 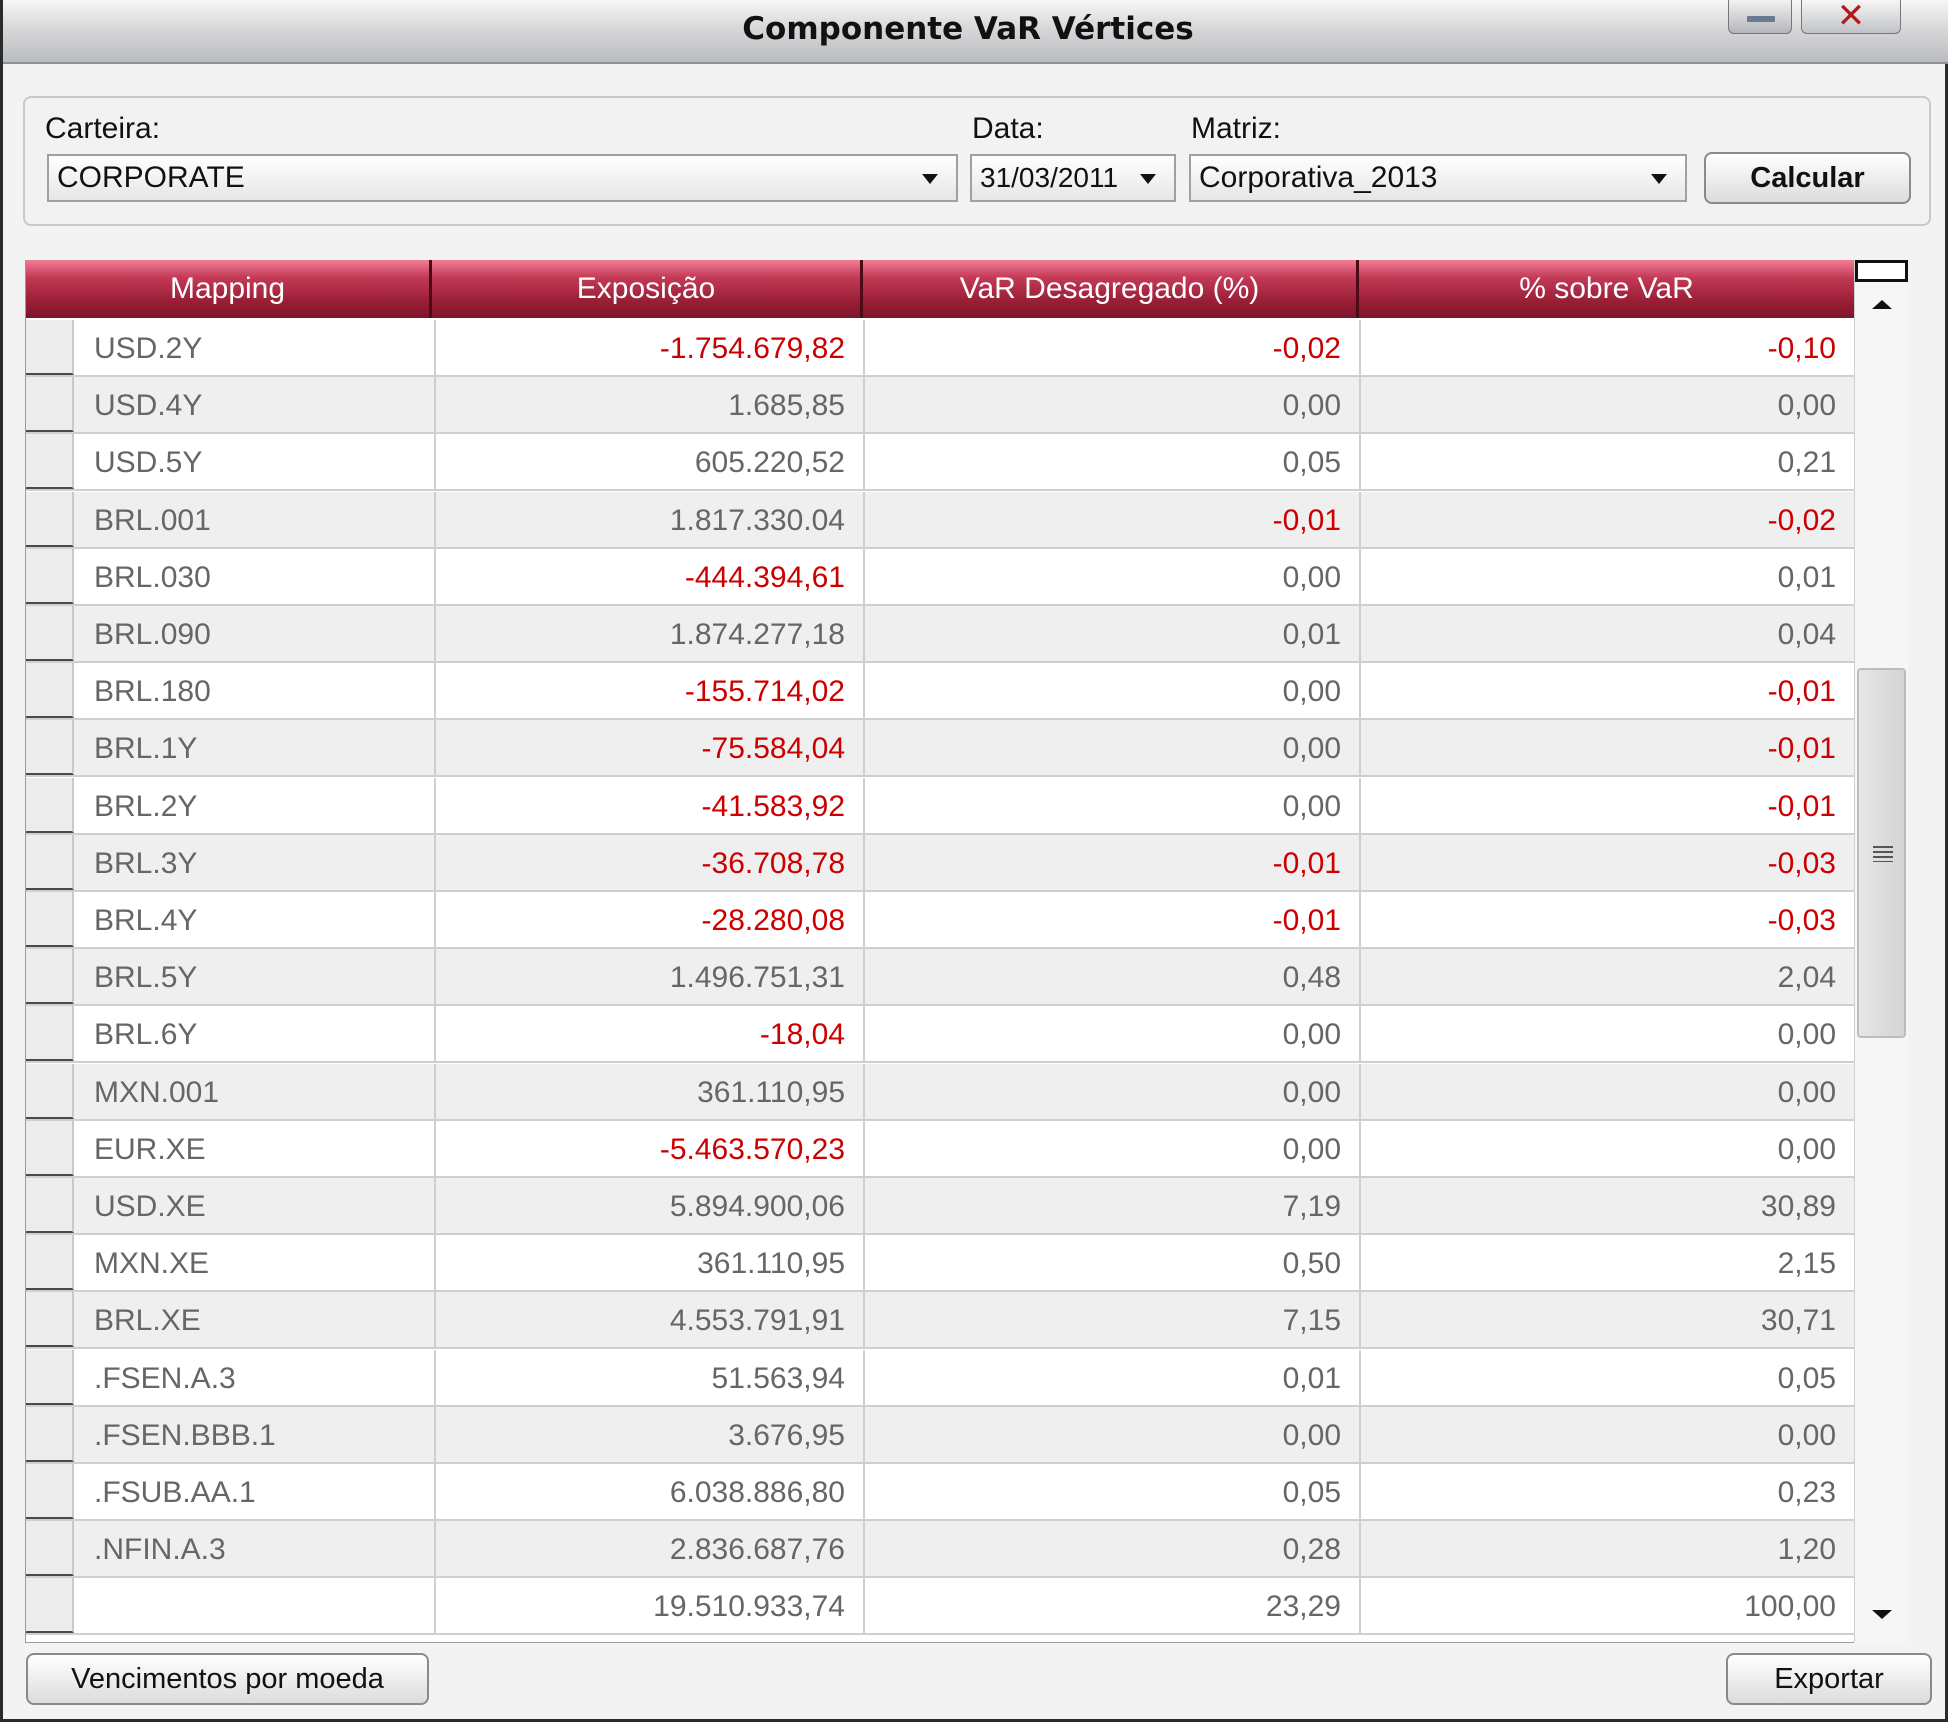 What do you see at coordinates (1807, 178) in the screenshot?
I see `calcular-button: Calcular` at bounding box center [1807, 178].